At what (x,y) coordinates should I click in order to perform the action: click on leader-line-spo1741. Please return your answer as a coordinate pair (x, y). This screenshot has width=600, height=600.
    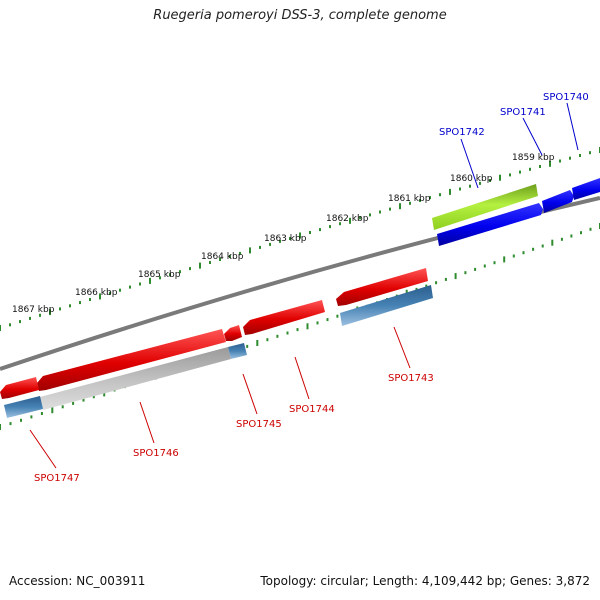
    Looking at the image, I should click on (532, 136).